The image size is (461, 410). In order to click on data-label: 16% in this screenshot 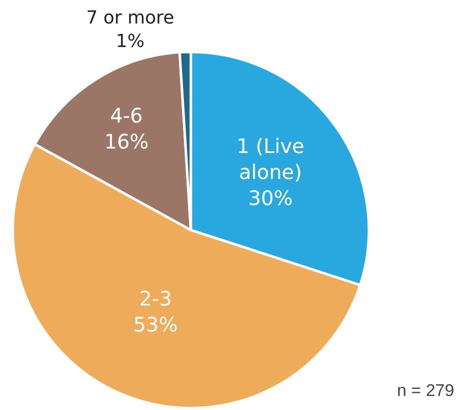, I will do `click(126, 142)`.